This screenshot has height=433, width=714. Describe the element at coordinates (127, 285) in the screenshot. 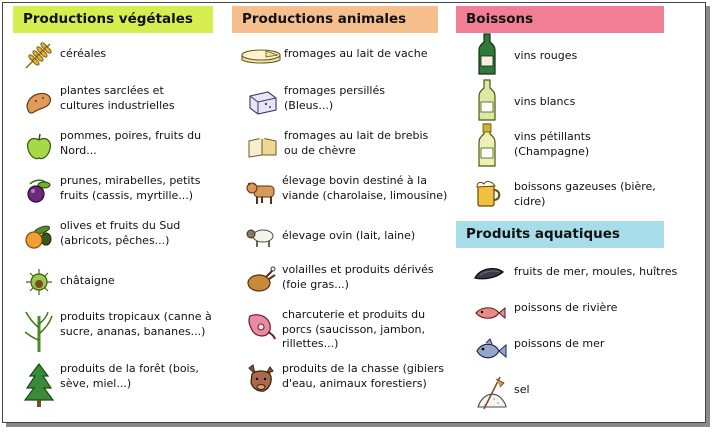

I see `legend-item: châtaigne` at that location.